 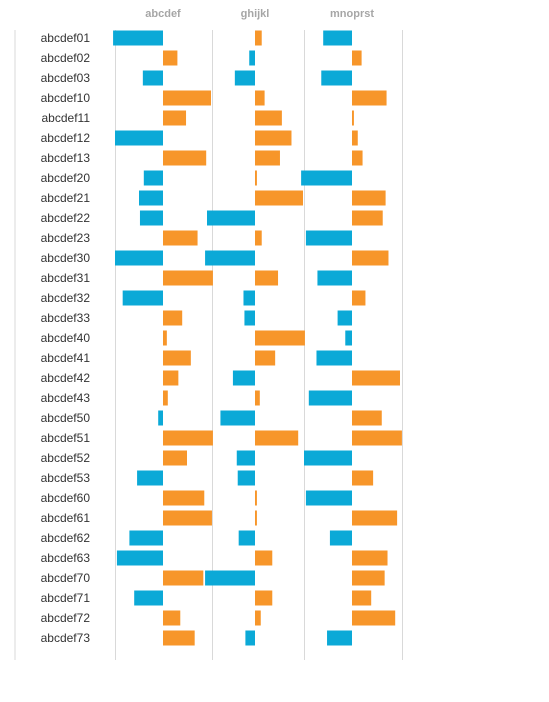 I want to click on row-label: abcdef62, so click(x=66, y=538).